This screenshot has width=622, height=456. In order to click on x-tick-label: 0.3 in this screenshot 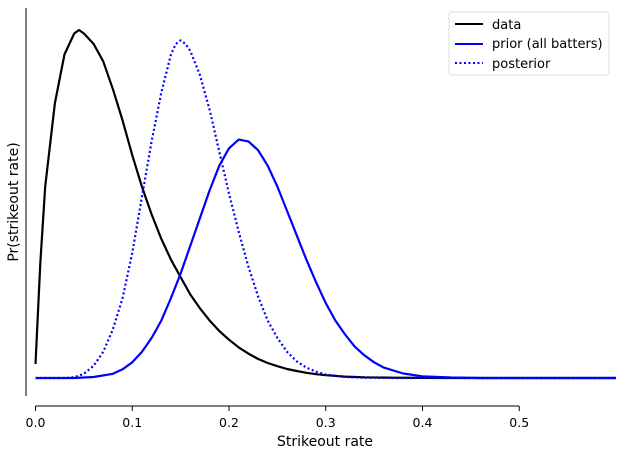, I will do `click(326, 422)`.